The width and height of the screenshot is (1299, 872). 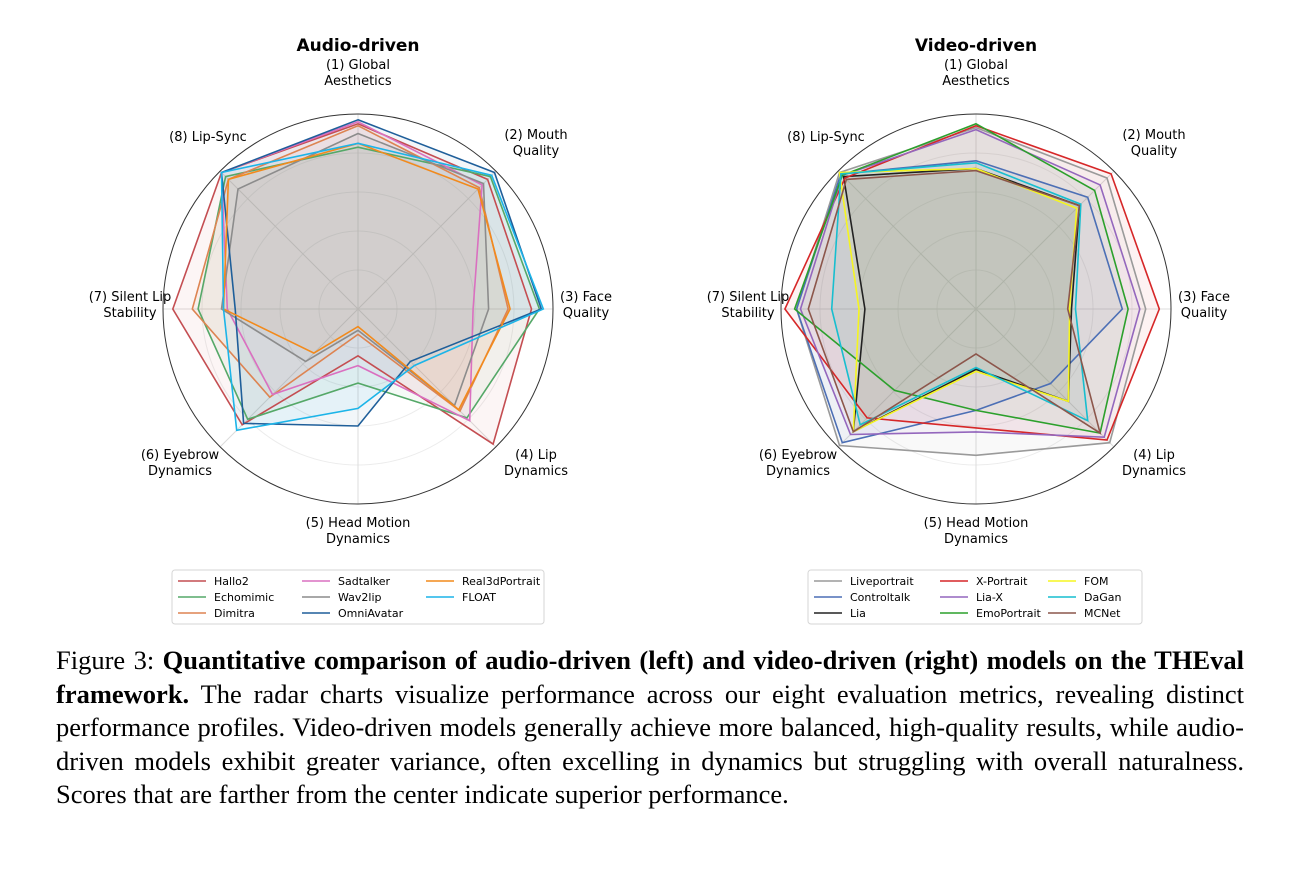 I want to click on legend-entry: Lia, so click(x=858, y=613).